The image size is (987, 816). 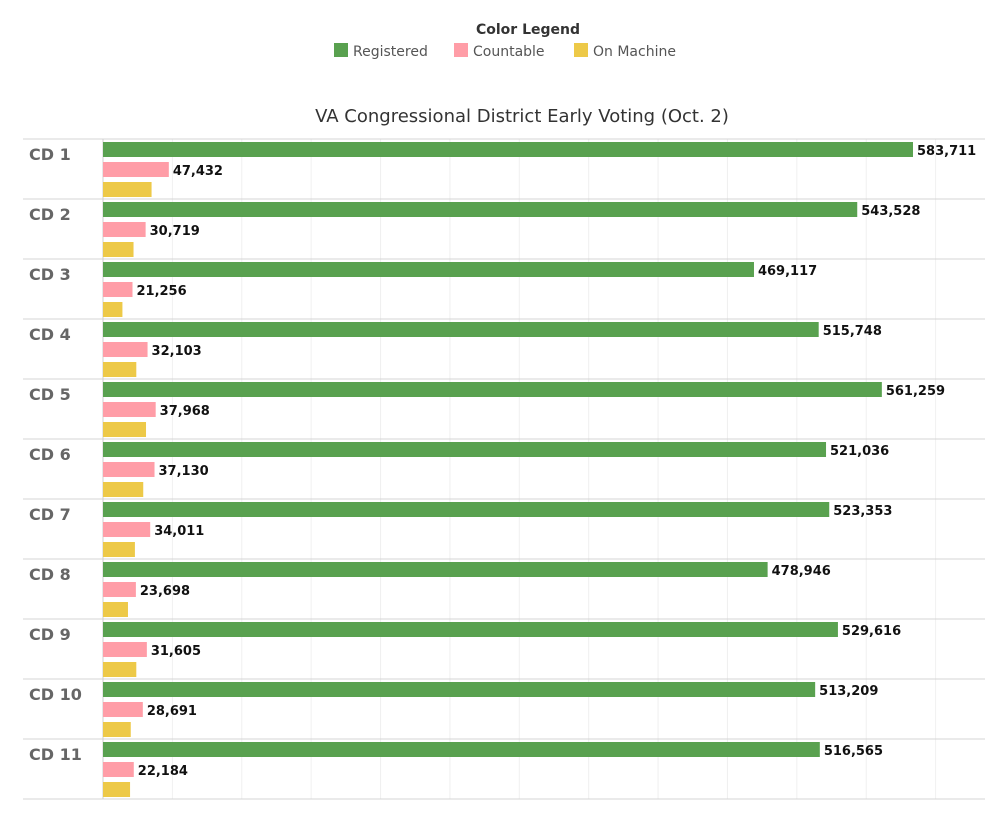 I want to click on data-label: 28,691, so click(x=172, y=711).